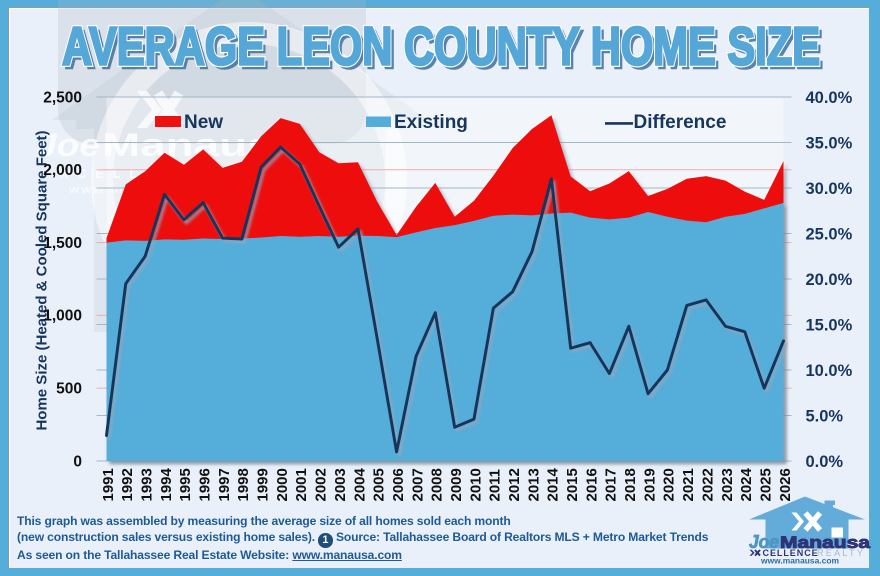  I want to click on svg-text: 2012, so click(514, 484).